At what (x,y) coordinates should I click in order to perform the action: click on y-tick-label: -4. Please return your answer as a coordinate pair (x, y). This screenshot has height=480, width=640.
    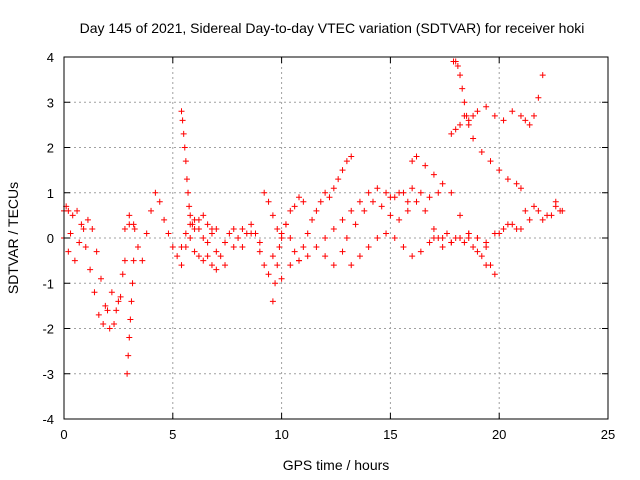
    Looking at the image, I should click on (48, 419).